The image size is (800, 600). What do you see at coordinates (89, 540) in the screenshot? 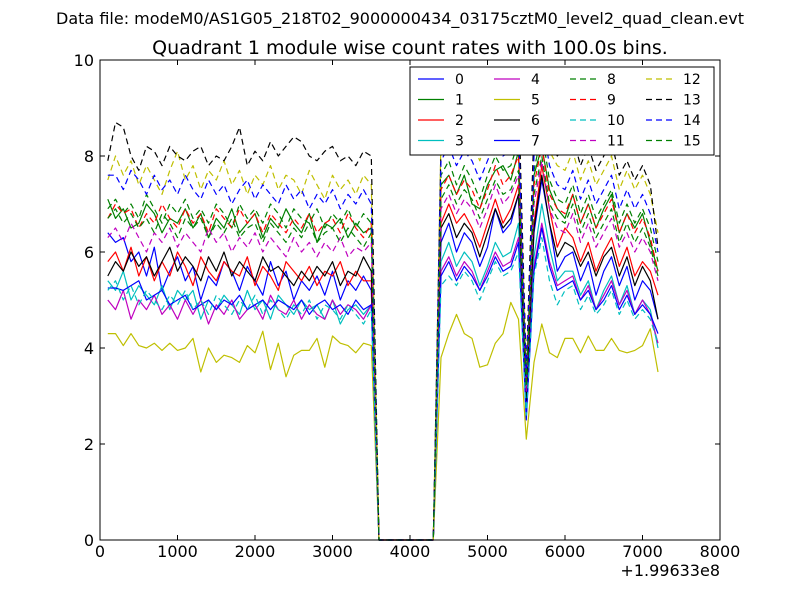
I see `y-tick-label: 0` at bounding box center [89, 540].